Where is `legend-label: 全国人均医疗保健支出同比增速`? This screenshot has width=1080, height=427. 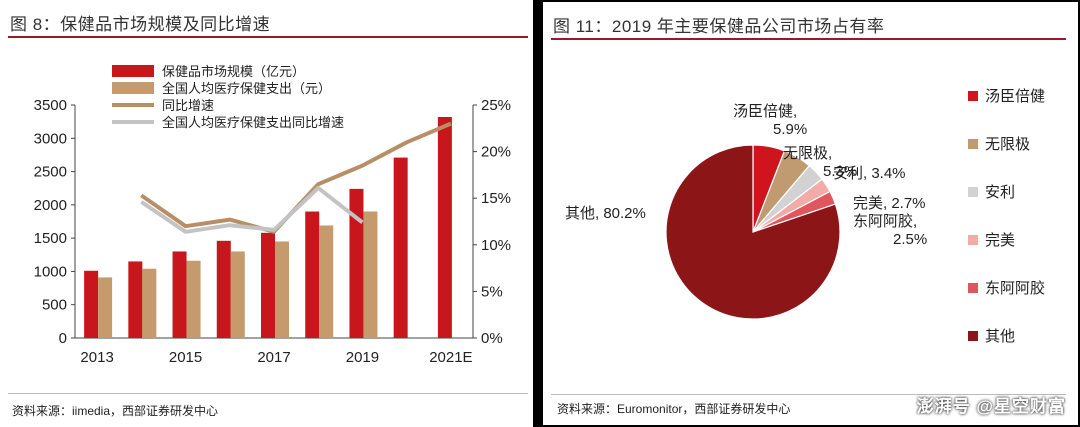
legend-label: 全国人均医疗保健支出同比增速 is located at coordinates (253, 122).